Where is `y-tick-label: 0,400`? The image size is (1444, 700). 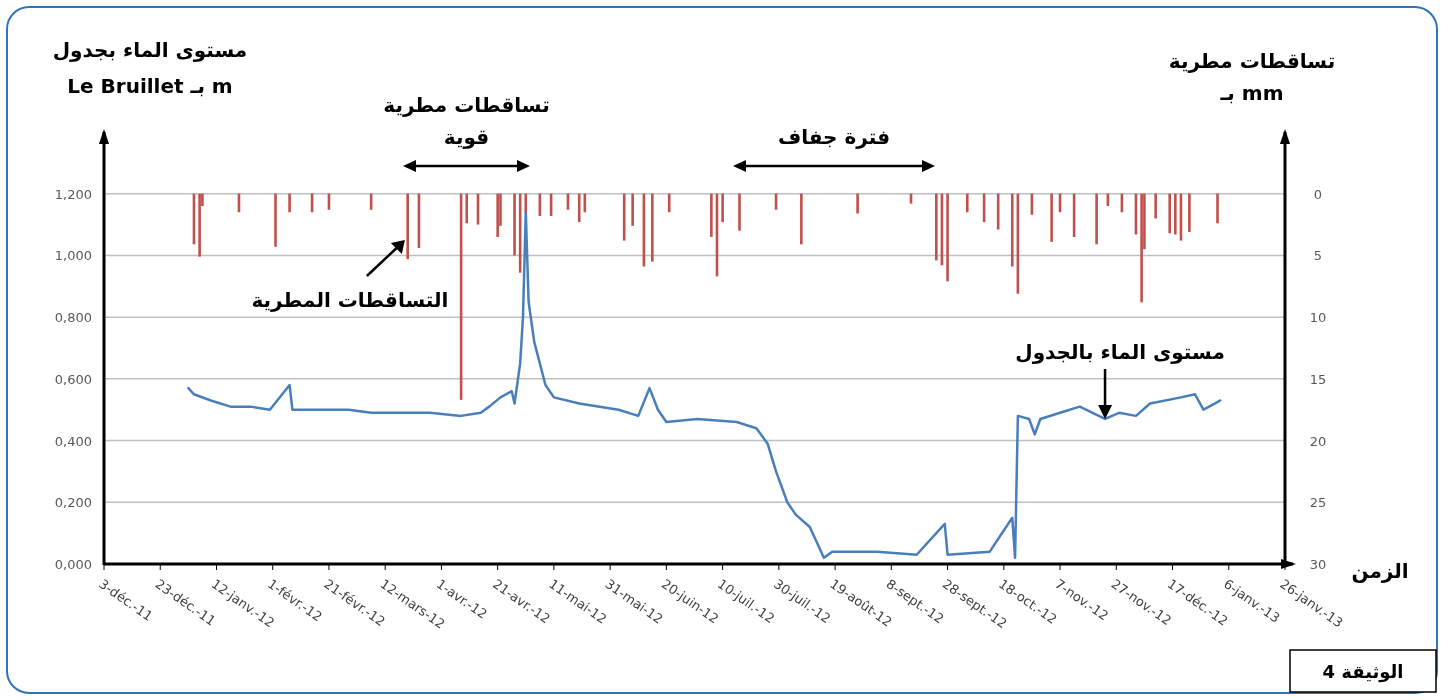 y-tick-label: 0,400 is located at coordinates (73, 441).